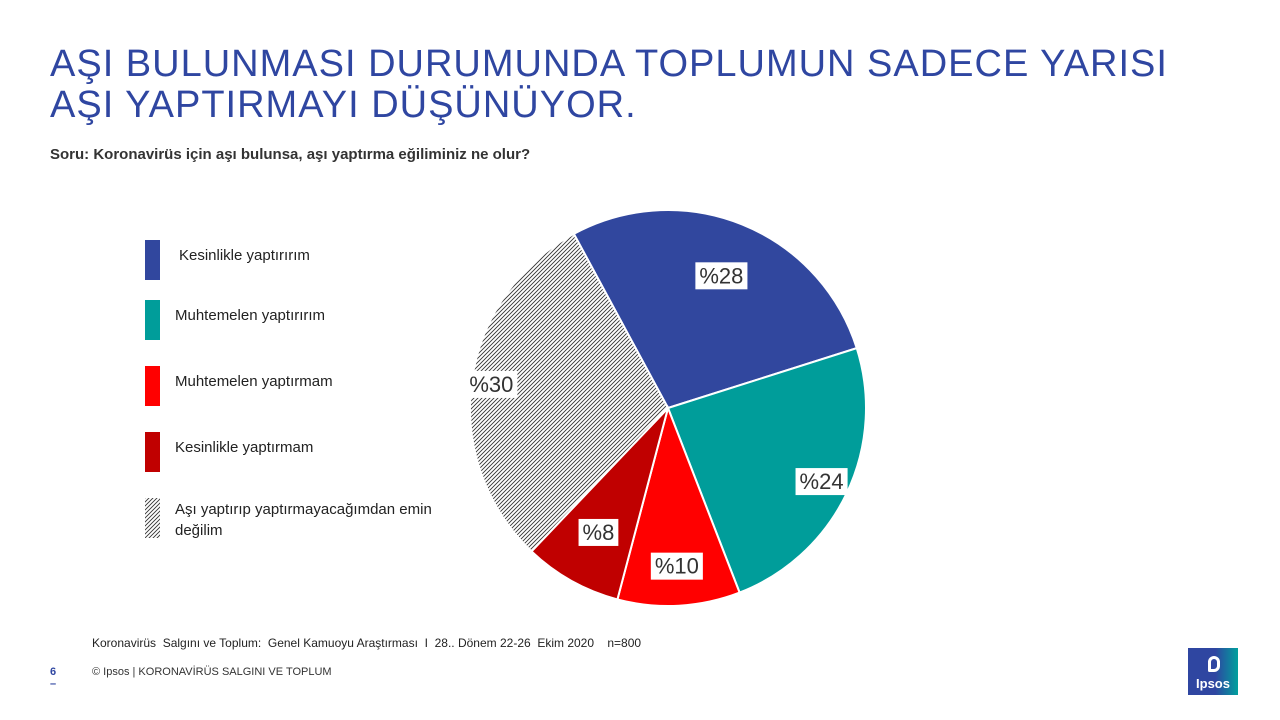  I want to click on legend-swatch-hatched, so click(152, 518).